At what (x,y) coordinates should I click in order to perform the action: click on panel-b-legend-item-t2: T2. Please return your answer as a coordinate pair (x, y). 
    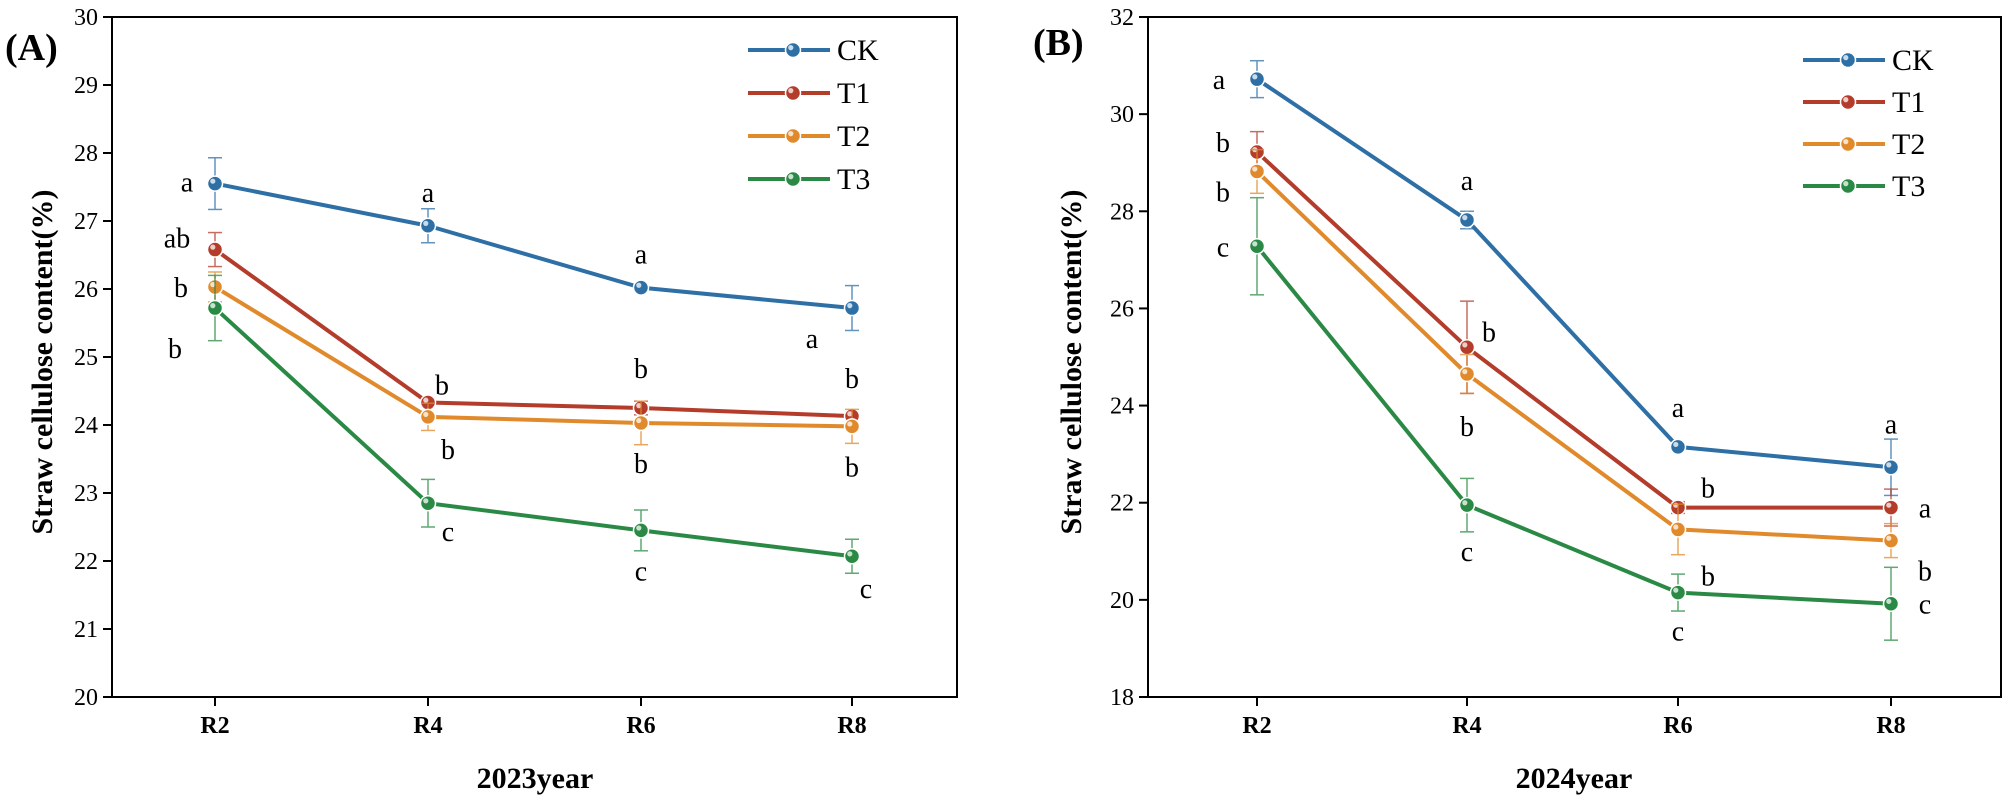
    Looking at the image, I should click on (1864, 144).